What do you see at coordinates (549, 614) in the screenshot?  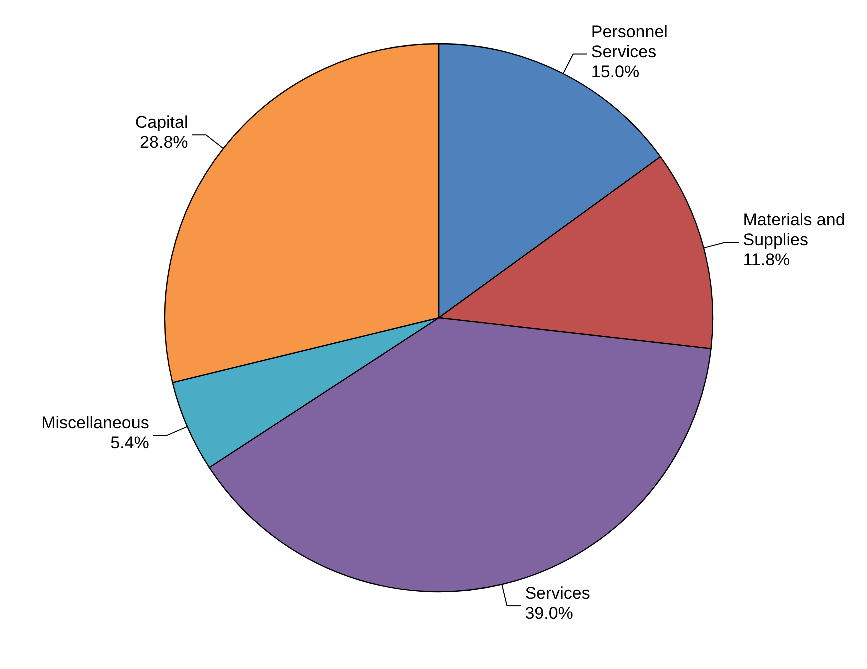 I see `data-label: 39.0%` at bounding box center [549, 614].